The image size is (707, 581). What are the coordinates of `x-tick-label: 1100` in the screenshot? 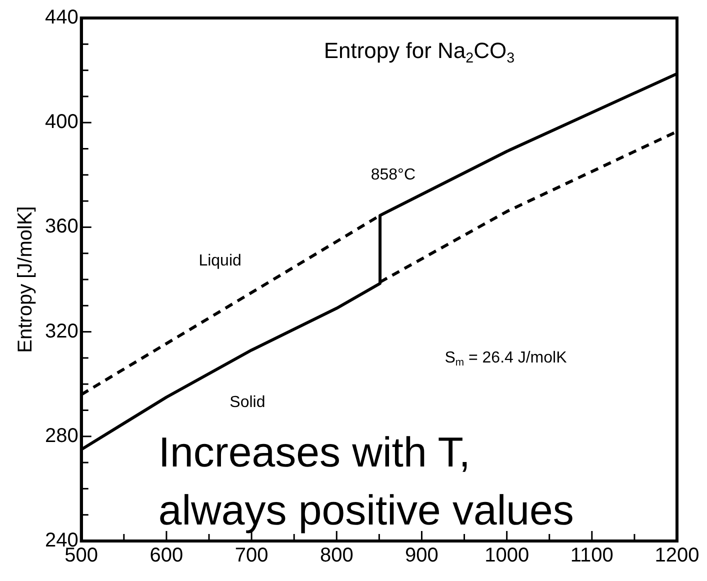 It's located at (592, 555).